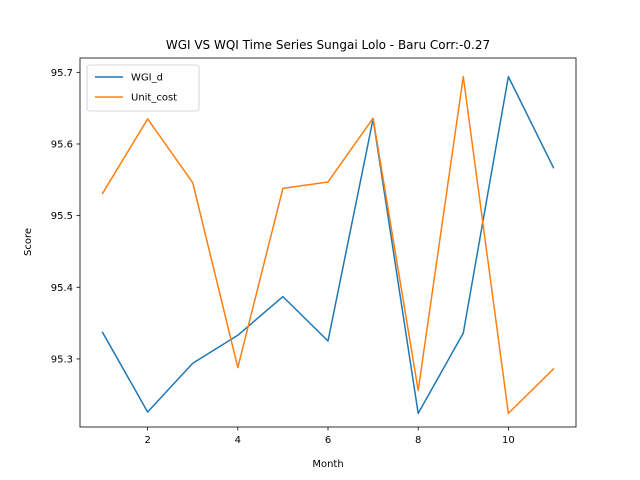 This screenshot has height=480, width=640. I want to click on x-axis-label: Month, so click(327, 464).